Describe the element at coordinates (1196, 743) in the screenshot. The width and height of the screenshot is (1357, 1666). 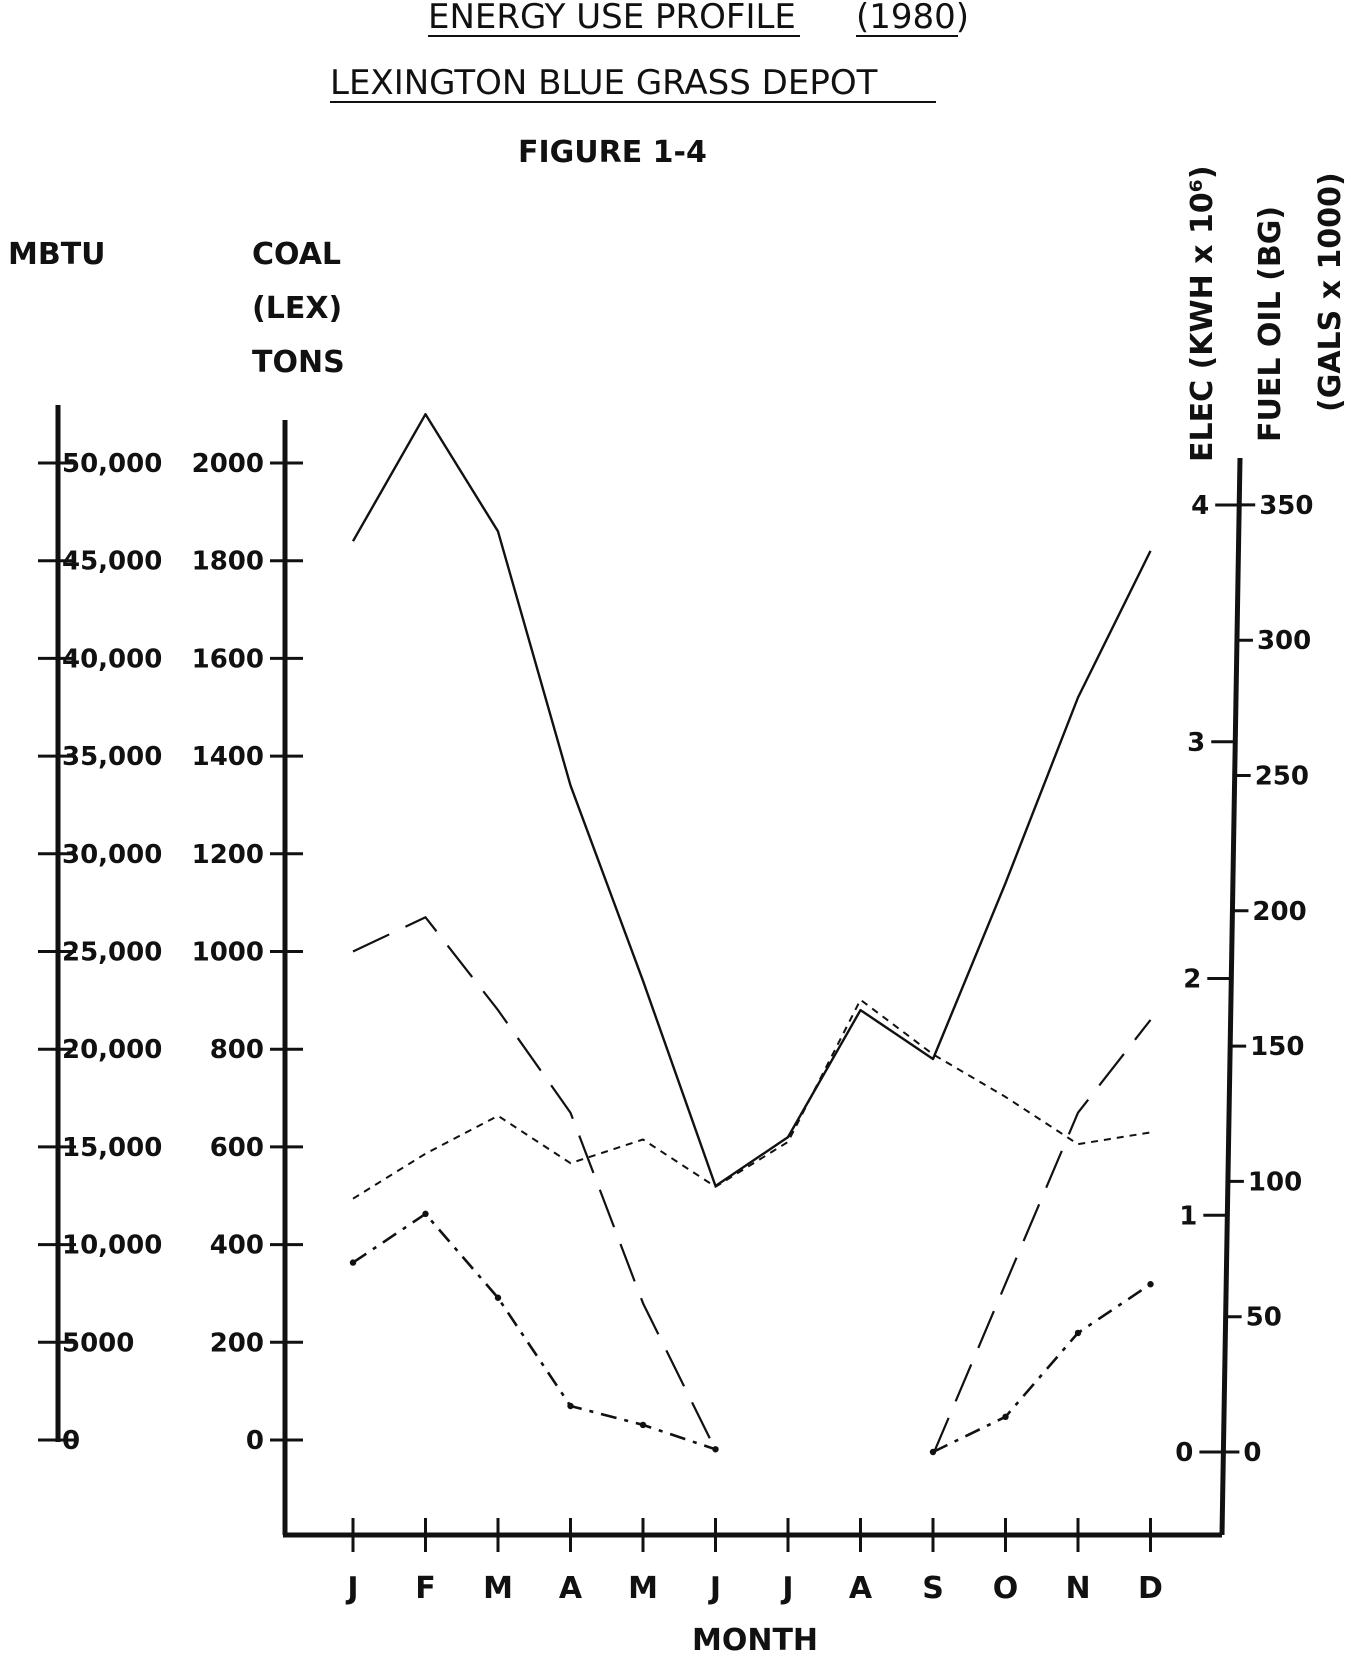
I see `elec-tick-label: 3` at that location.